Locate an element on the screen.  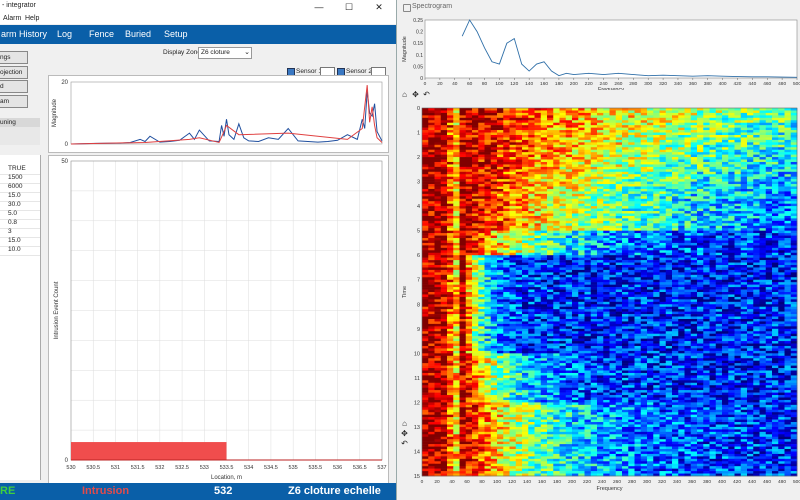
nav-buried: Buried is located at coordinates (138, 34).